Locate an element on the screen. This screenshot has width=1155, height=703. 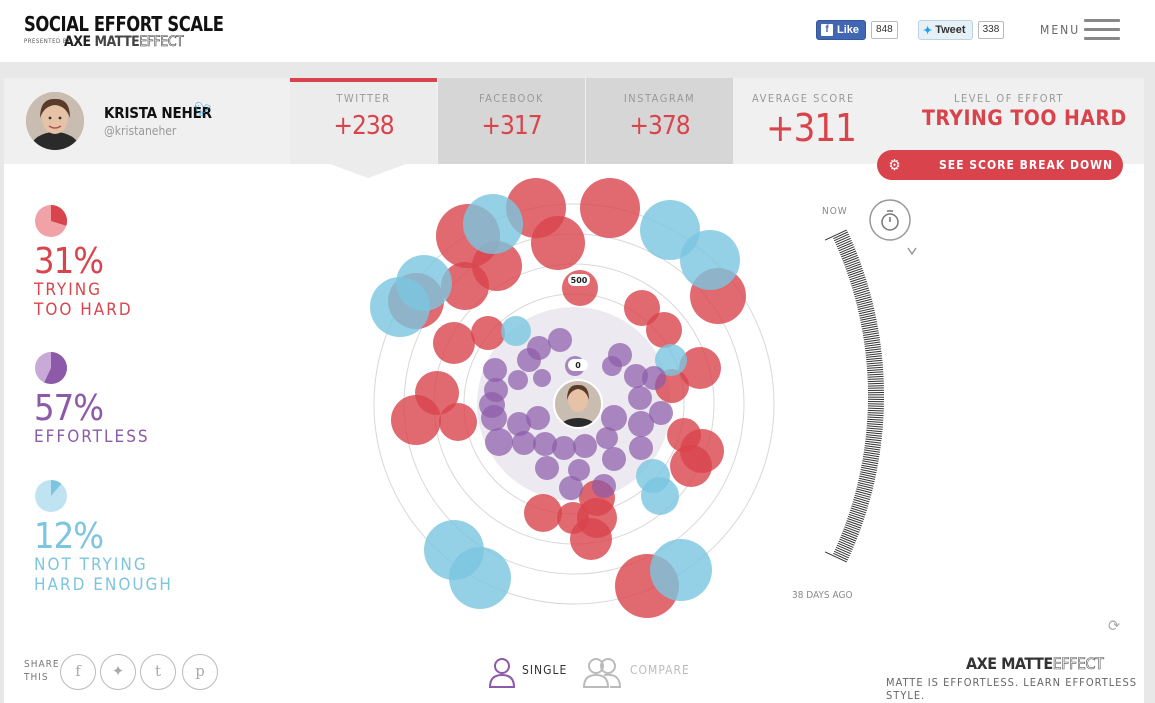
pie-not-trying-icon is located at coordinates (51, 495).